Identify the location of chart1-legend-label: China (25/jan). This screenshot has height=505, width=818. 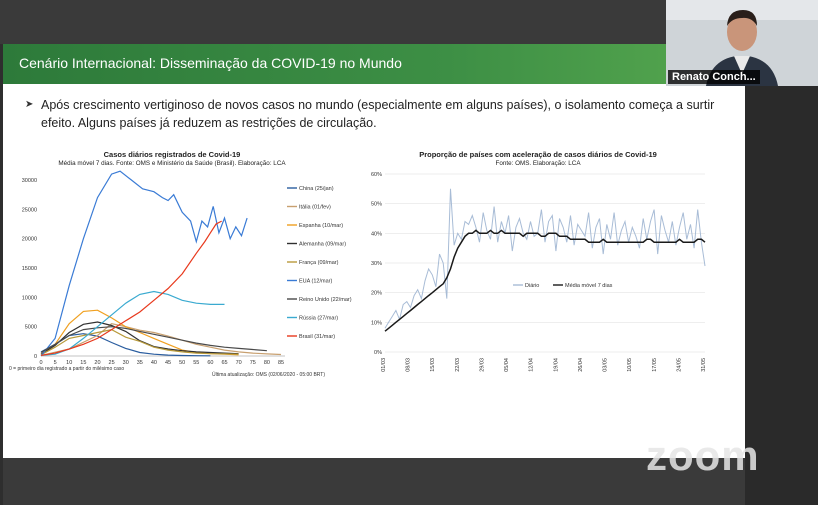
(316, 189).